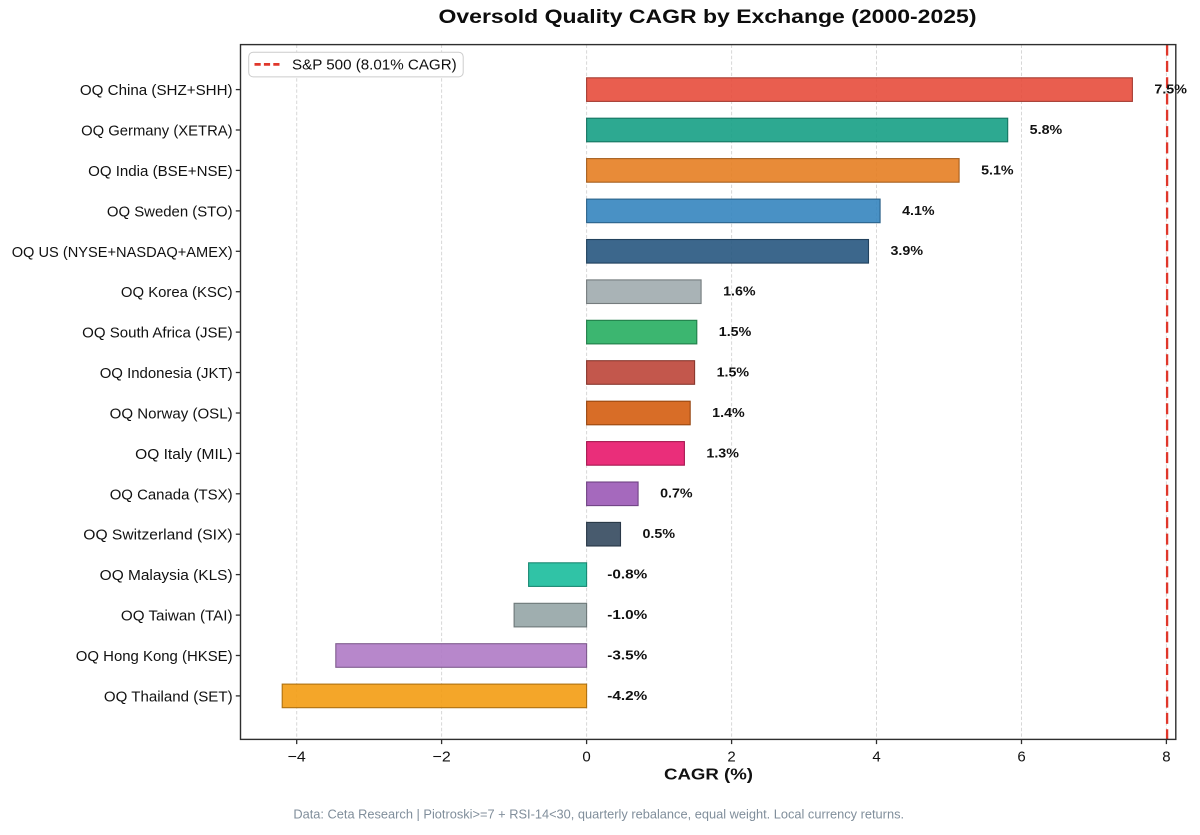  What do you see at coordinates (627, 574) in the screenshot?
I see `svg-text: -0.8%` at bounding box center [627, 574].